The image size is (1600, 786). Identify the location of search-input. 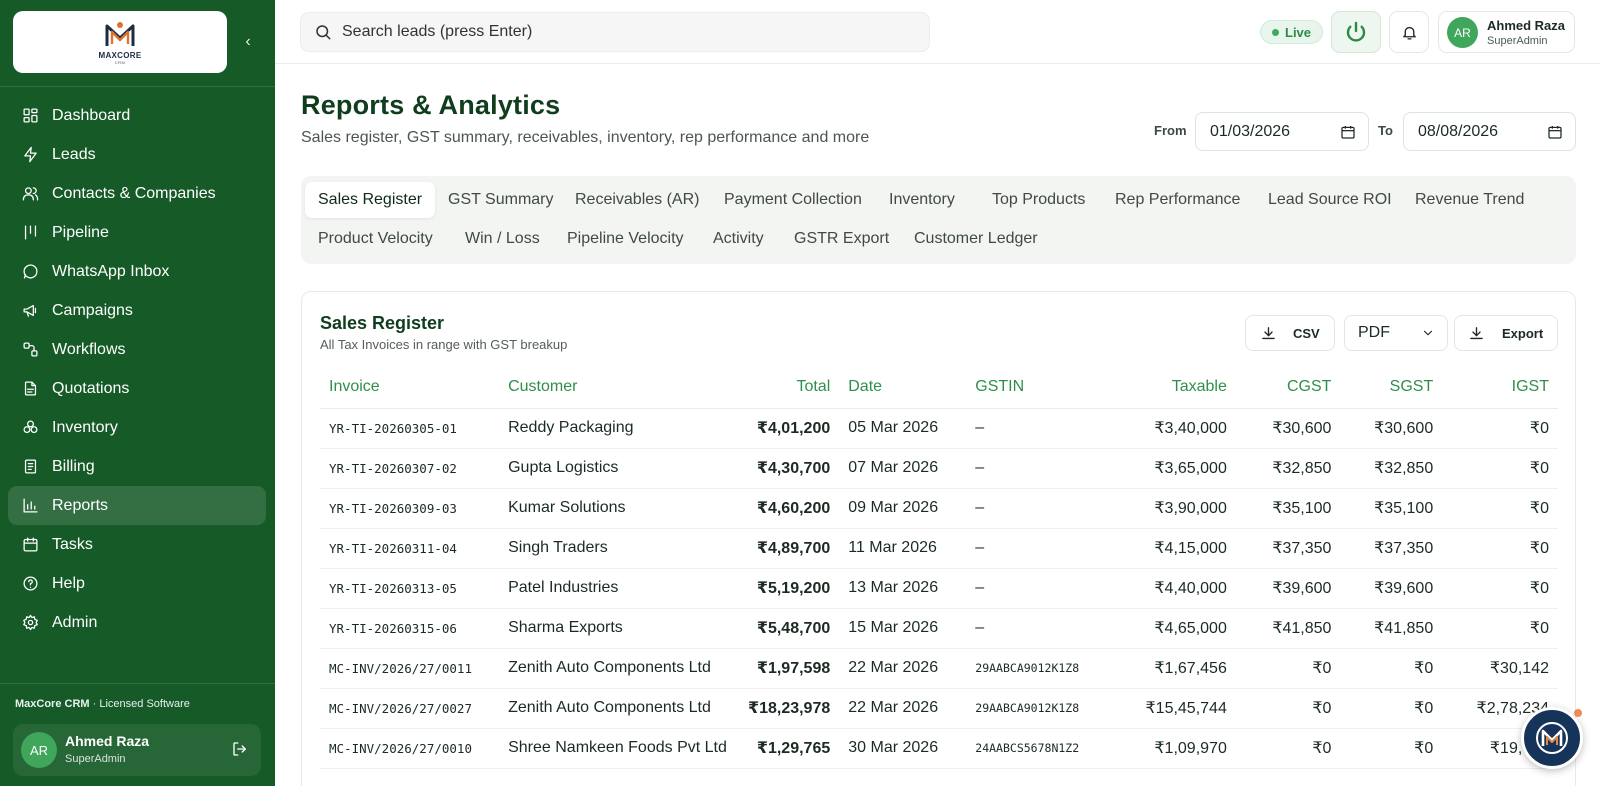
(622, 32).